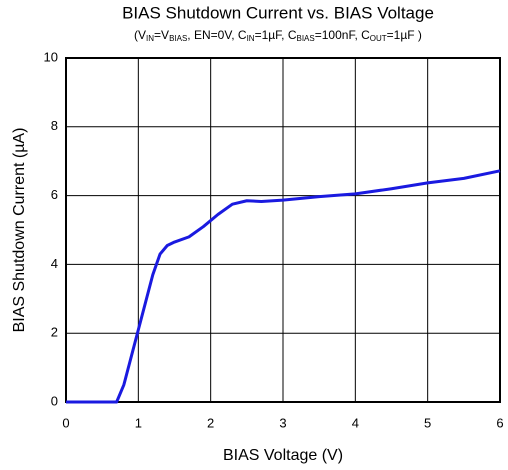 Image resolution: width=508 pixels, height=470 pixels. Describe the element at coordinates (54, 332) in the screenshot. I see `y-tick-label: 2` at that location.